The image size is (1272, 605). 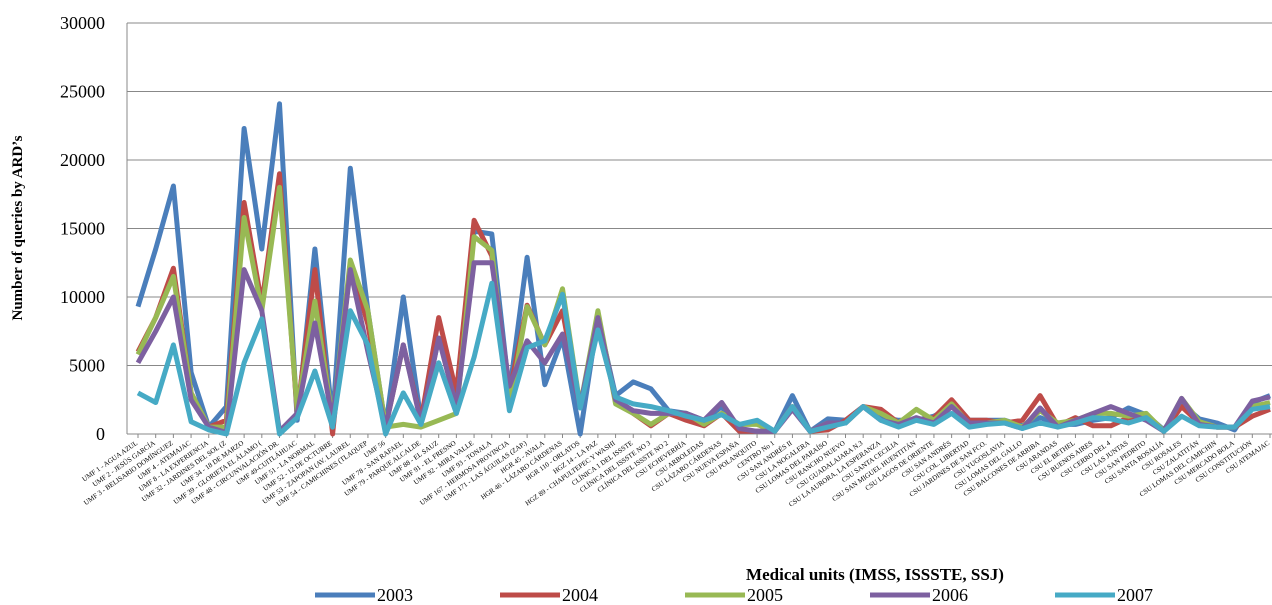 What do you see at coordinates (1135, 595) in the screenshot?
I see `legend-label: 2007` at bounding box center [1135, 595].